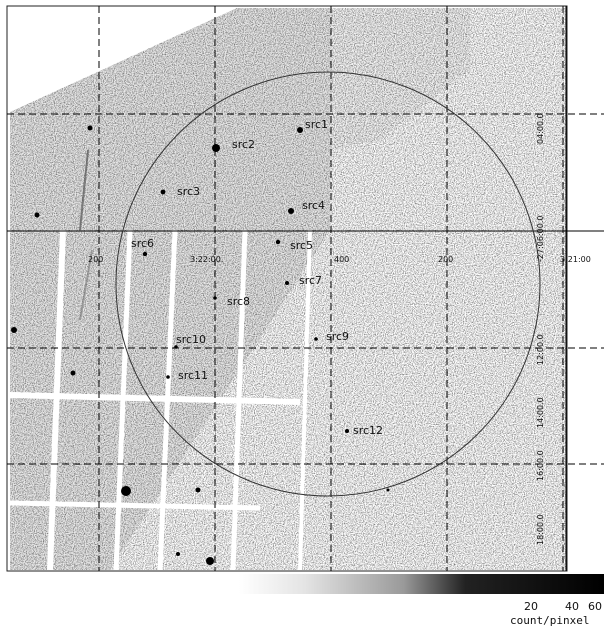 The image size is (604, 631). Describe the element at coordinates (421, 584) in the screenshot. I see `colorbar` at that location.